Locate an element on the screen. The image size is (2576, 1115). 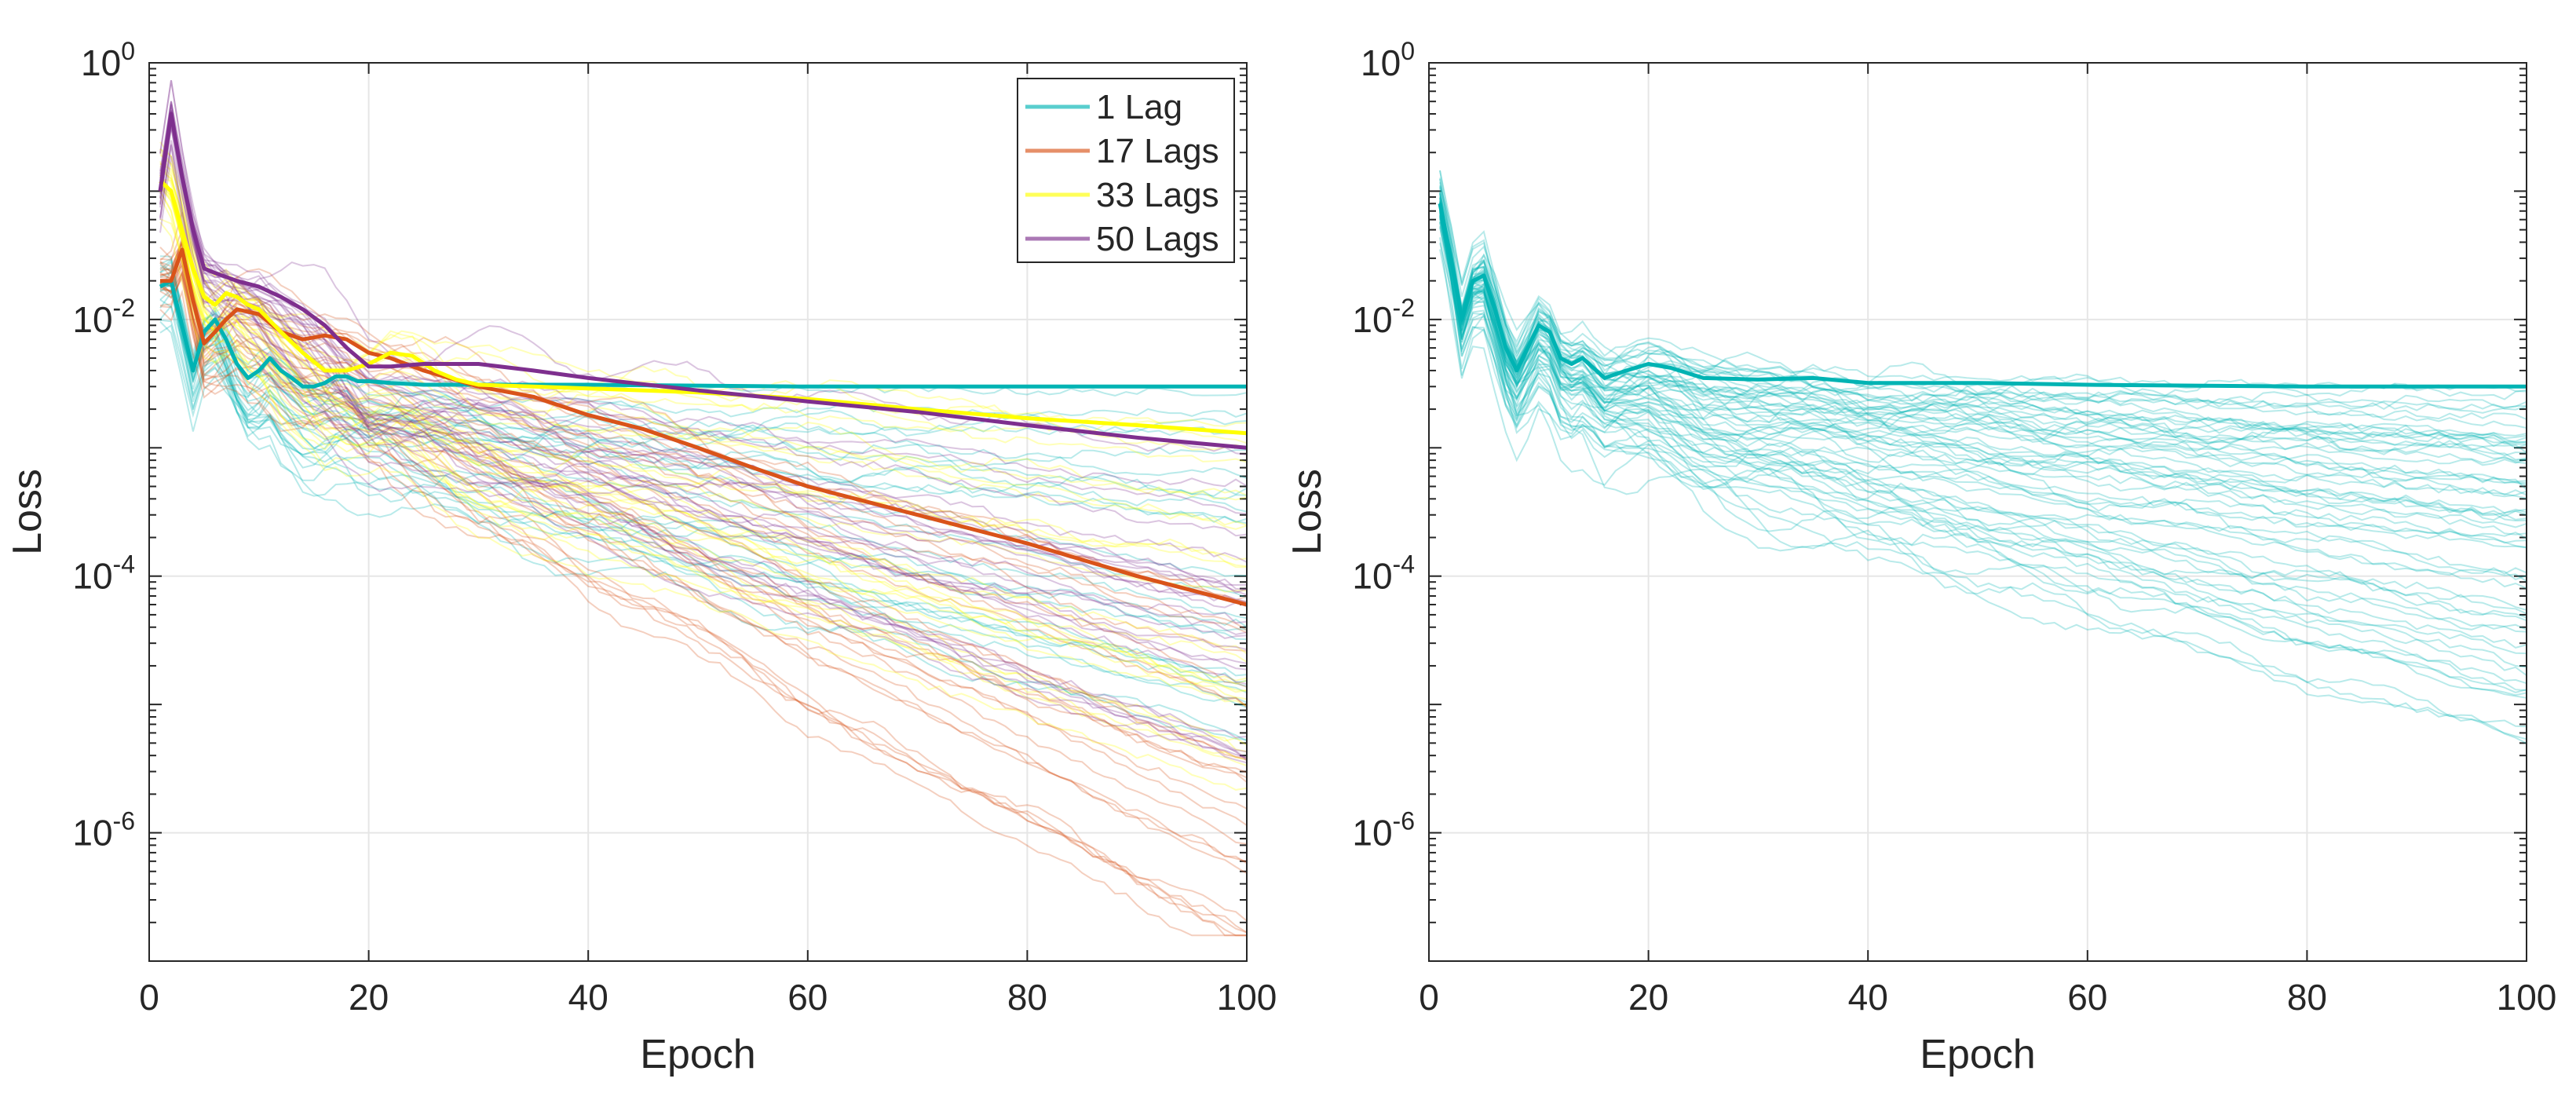
left-y-axis-label: Loss is located at coordinates (27, 512).